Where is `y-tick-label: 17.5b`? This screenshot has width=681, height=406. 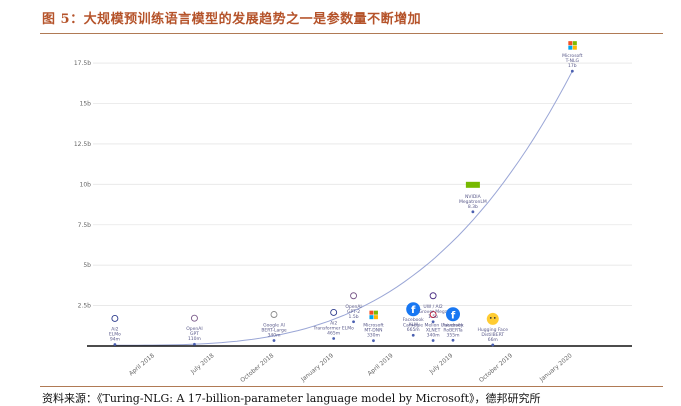 y-tick-label: 17.5b is located at coordinates (82, 63).